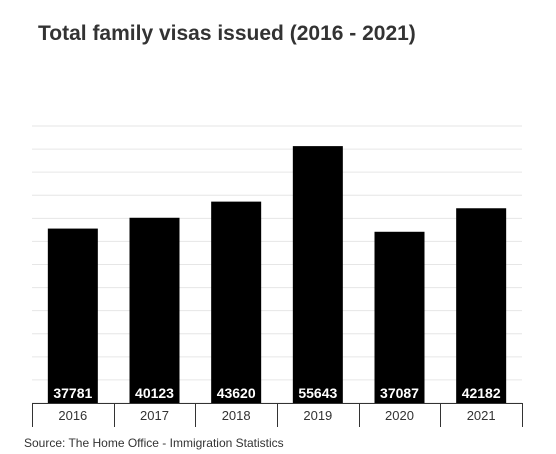  What do you see at coordinates (236, 393) in the screenshot?
I see `data-label: 43620` at bounding box center [236, 393].